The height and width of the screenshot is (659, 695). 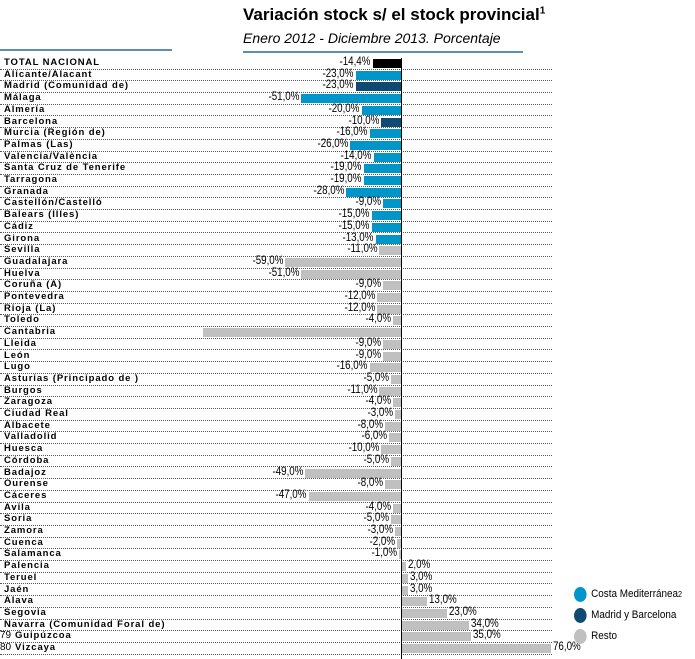 What do you see at coordinates (382, 541) in the screenshot?
I see `value-label: -2,0%` at bounding box center [382, 541].